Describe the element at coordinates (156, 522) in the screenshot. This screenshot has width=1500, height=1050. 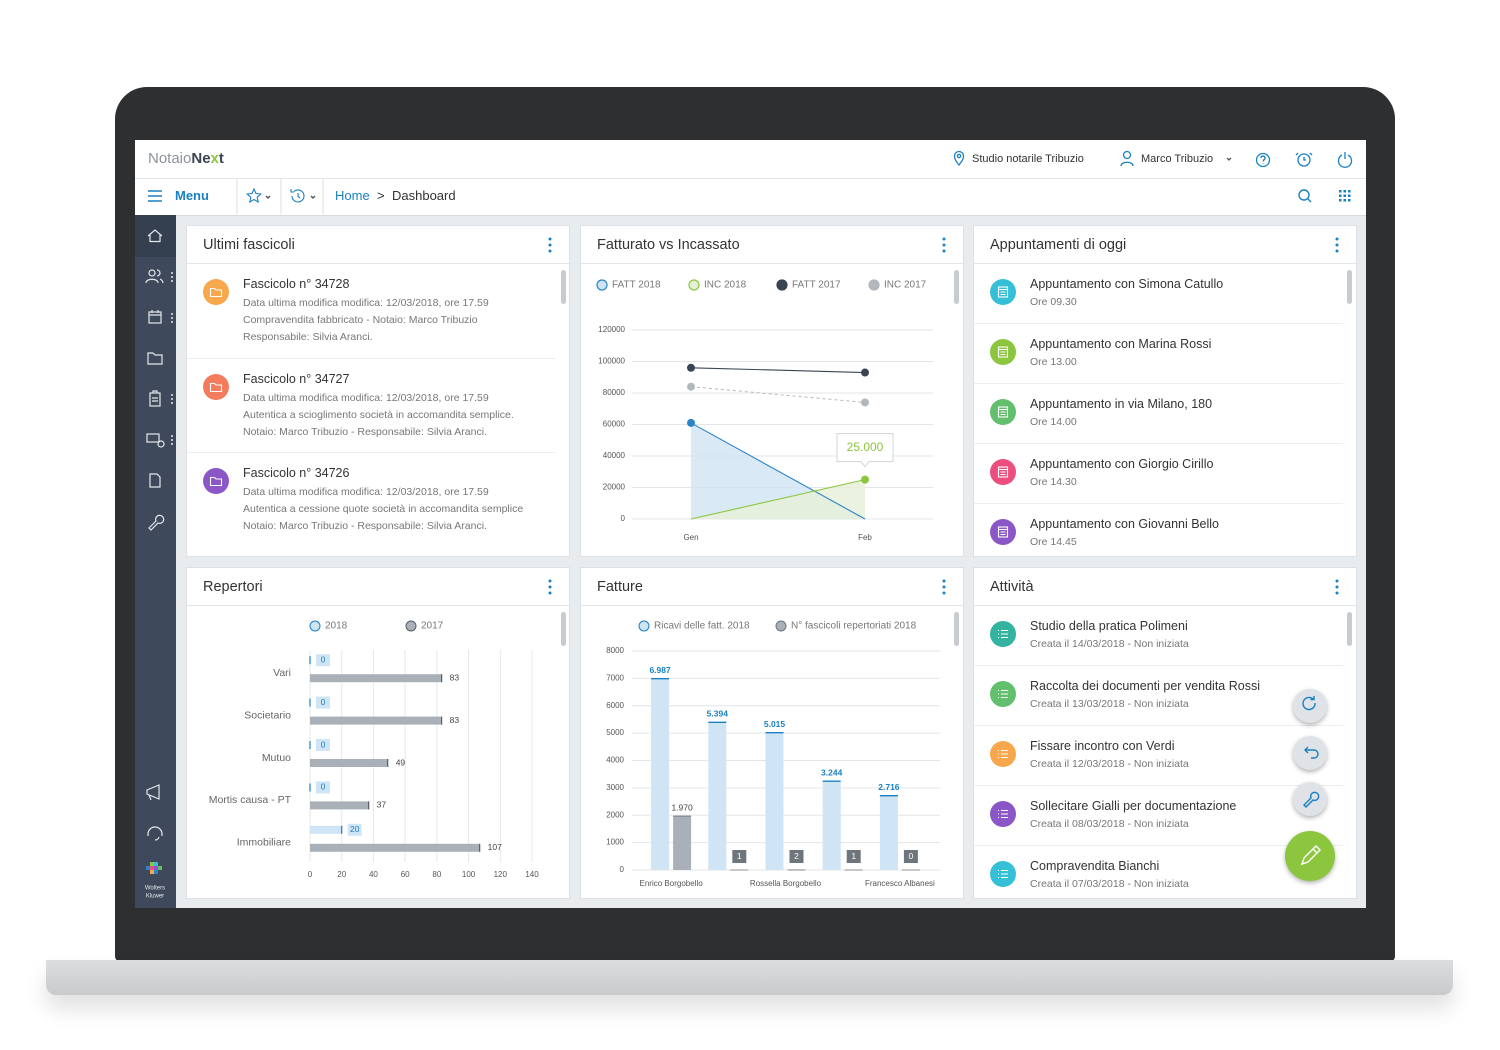
I see `wrench-icon` at that location.